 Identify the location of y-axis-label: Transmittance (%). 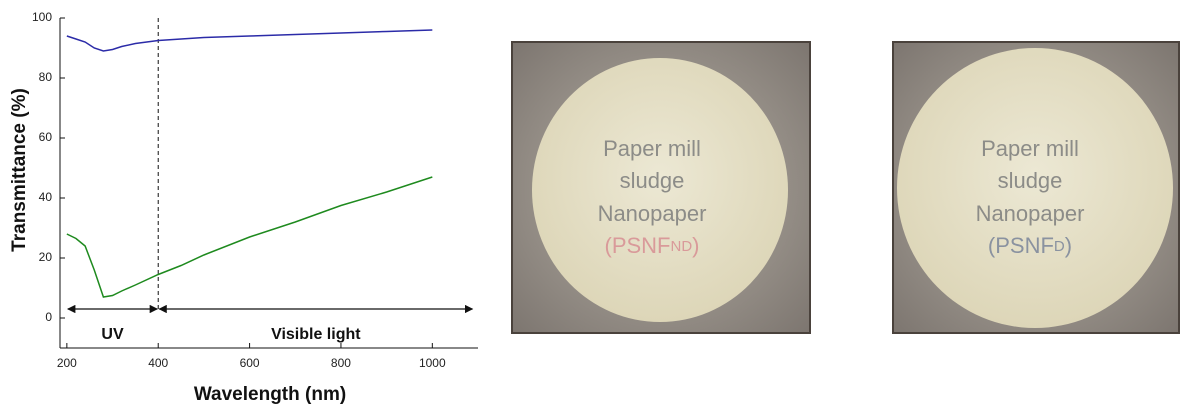
(19, 170).